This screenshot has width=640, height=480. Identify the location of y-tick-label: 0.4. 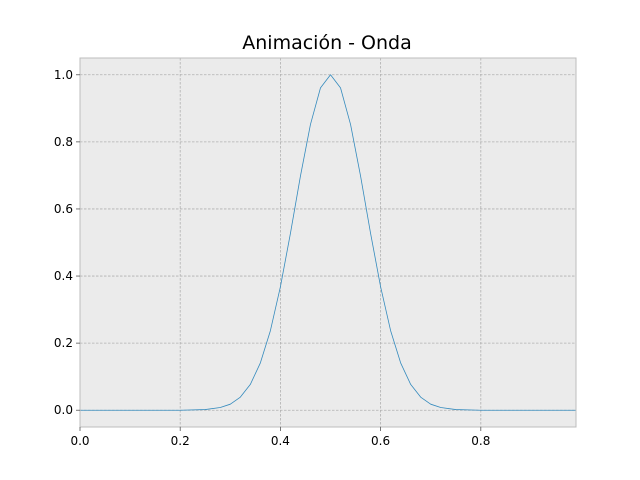
(63, 276).